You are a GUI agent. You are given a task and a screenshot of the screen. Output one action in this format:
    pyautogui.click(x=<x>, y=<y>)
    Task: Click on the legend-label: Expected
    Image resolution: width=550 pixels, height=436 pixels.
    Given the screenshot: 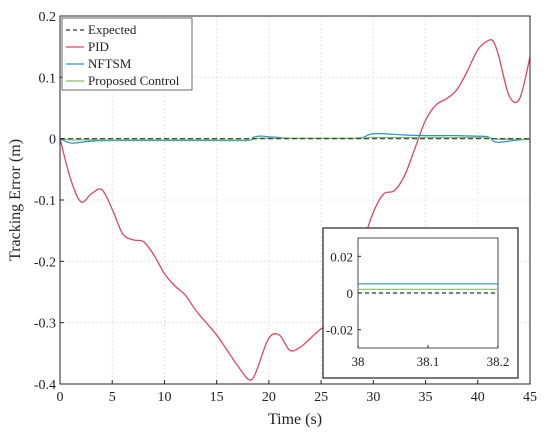 What is the action you would take?
    pyautogui.click(x=112, y=29)
    